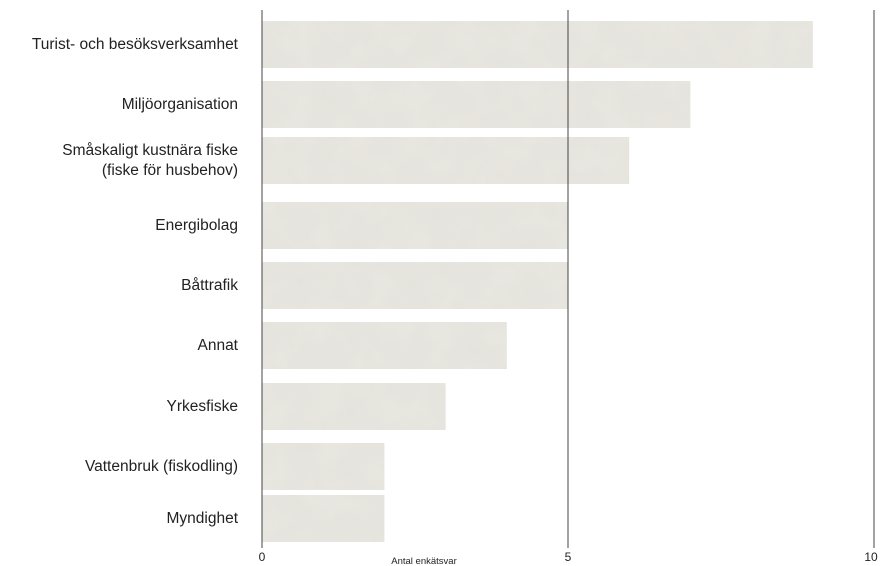  I want to click on category-label: Energibolag, so click(196, 225).